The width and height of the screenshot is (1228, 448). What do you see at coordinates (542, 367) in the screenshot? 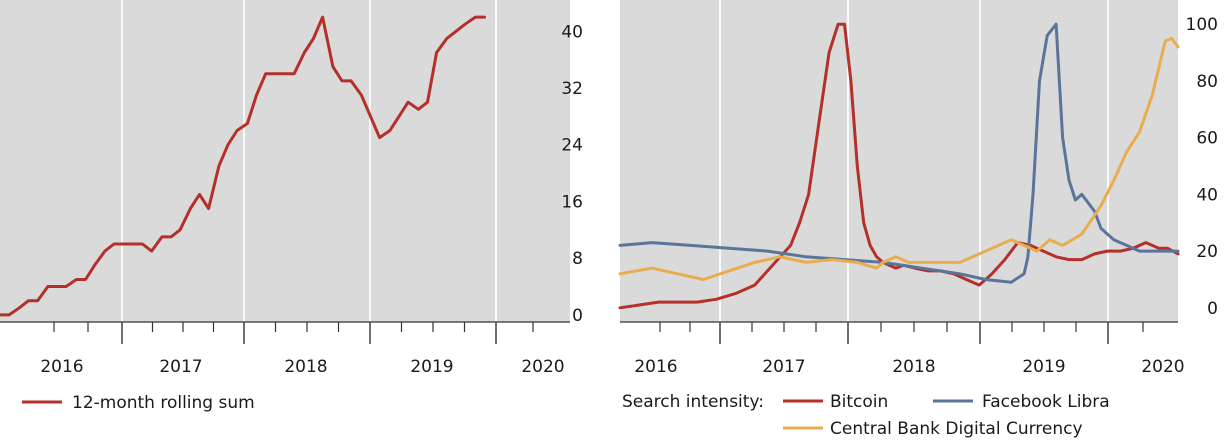
I see `left-year-label: 2020` at bounding box center [542, 367].